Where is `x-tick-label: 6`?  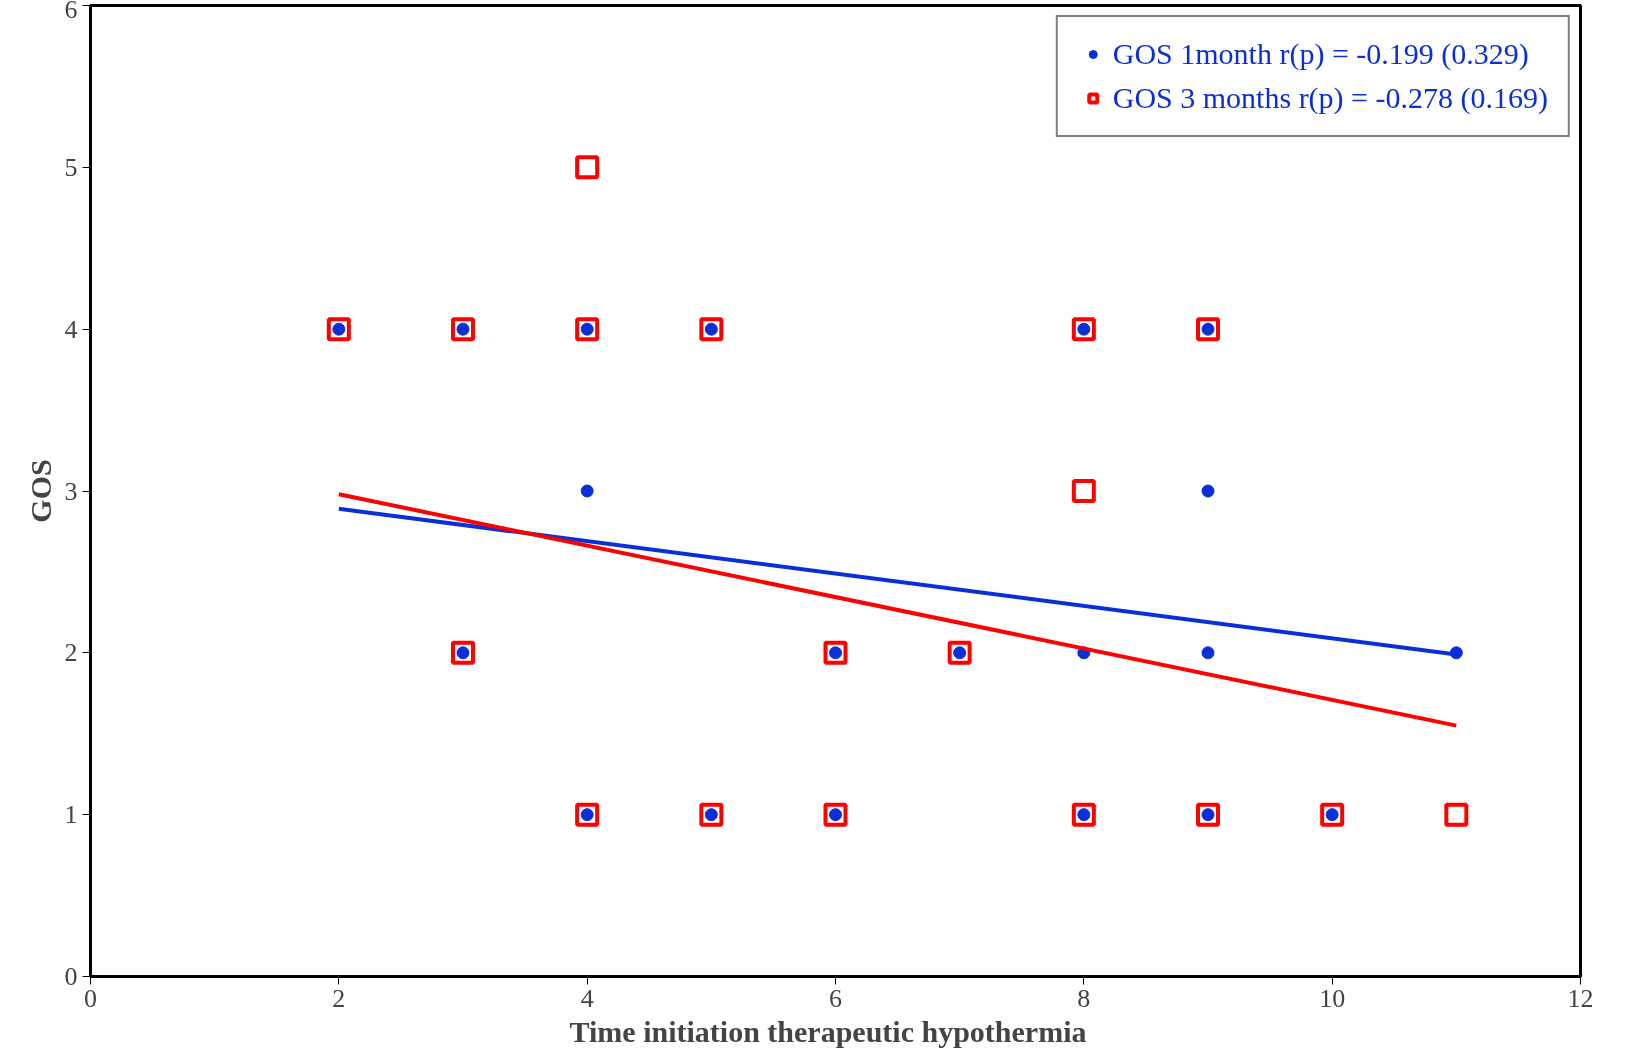
x-tick-label: 6 is located at coordinates (835, 998).